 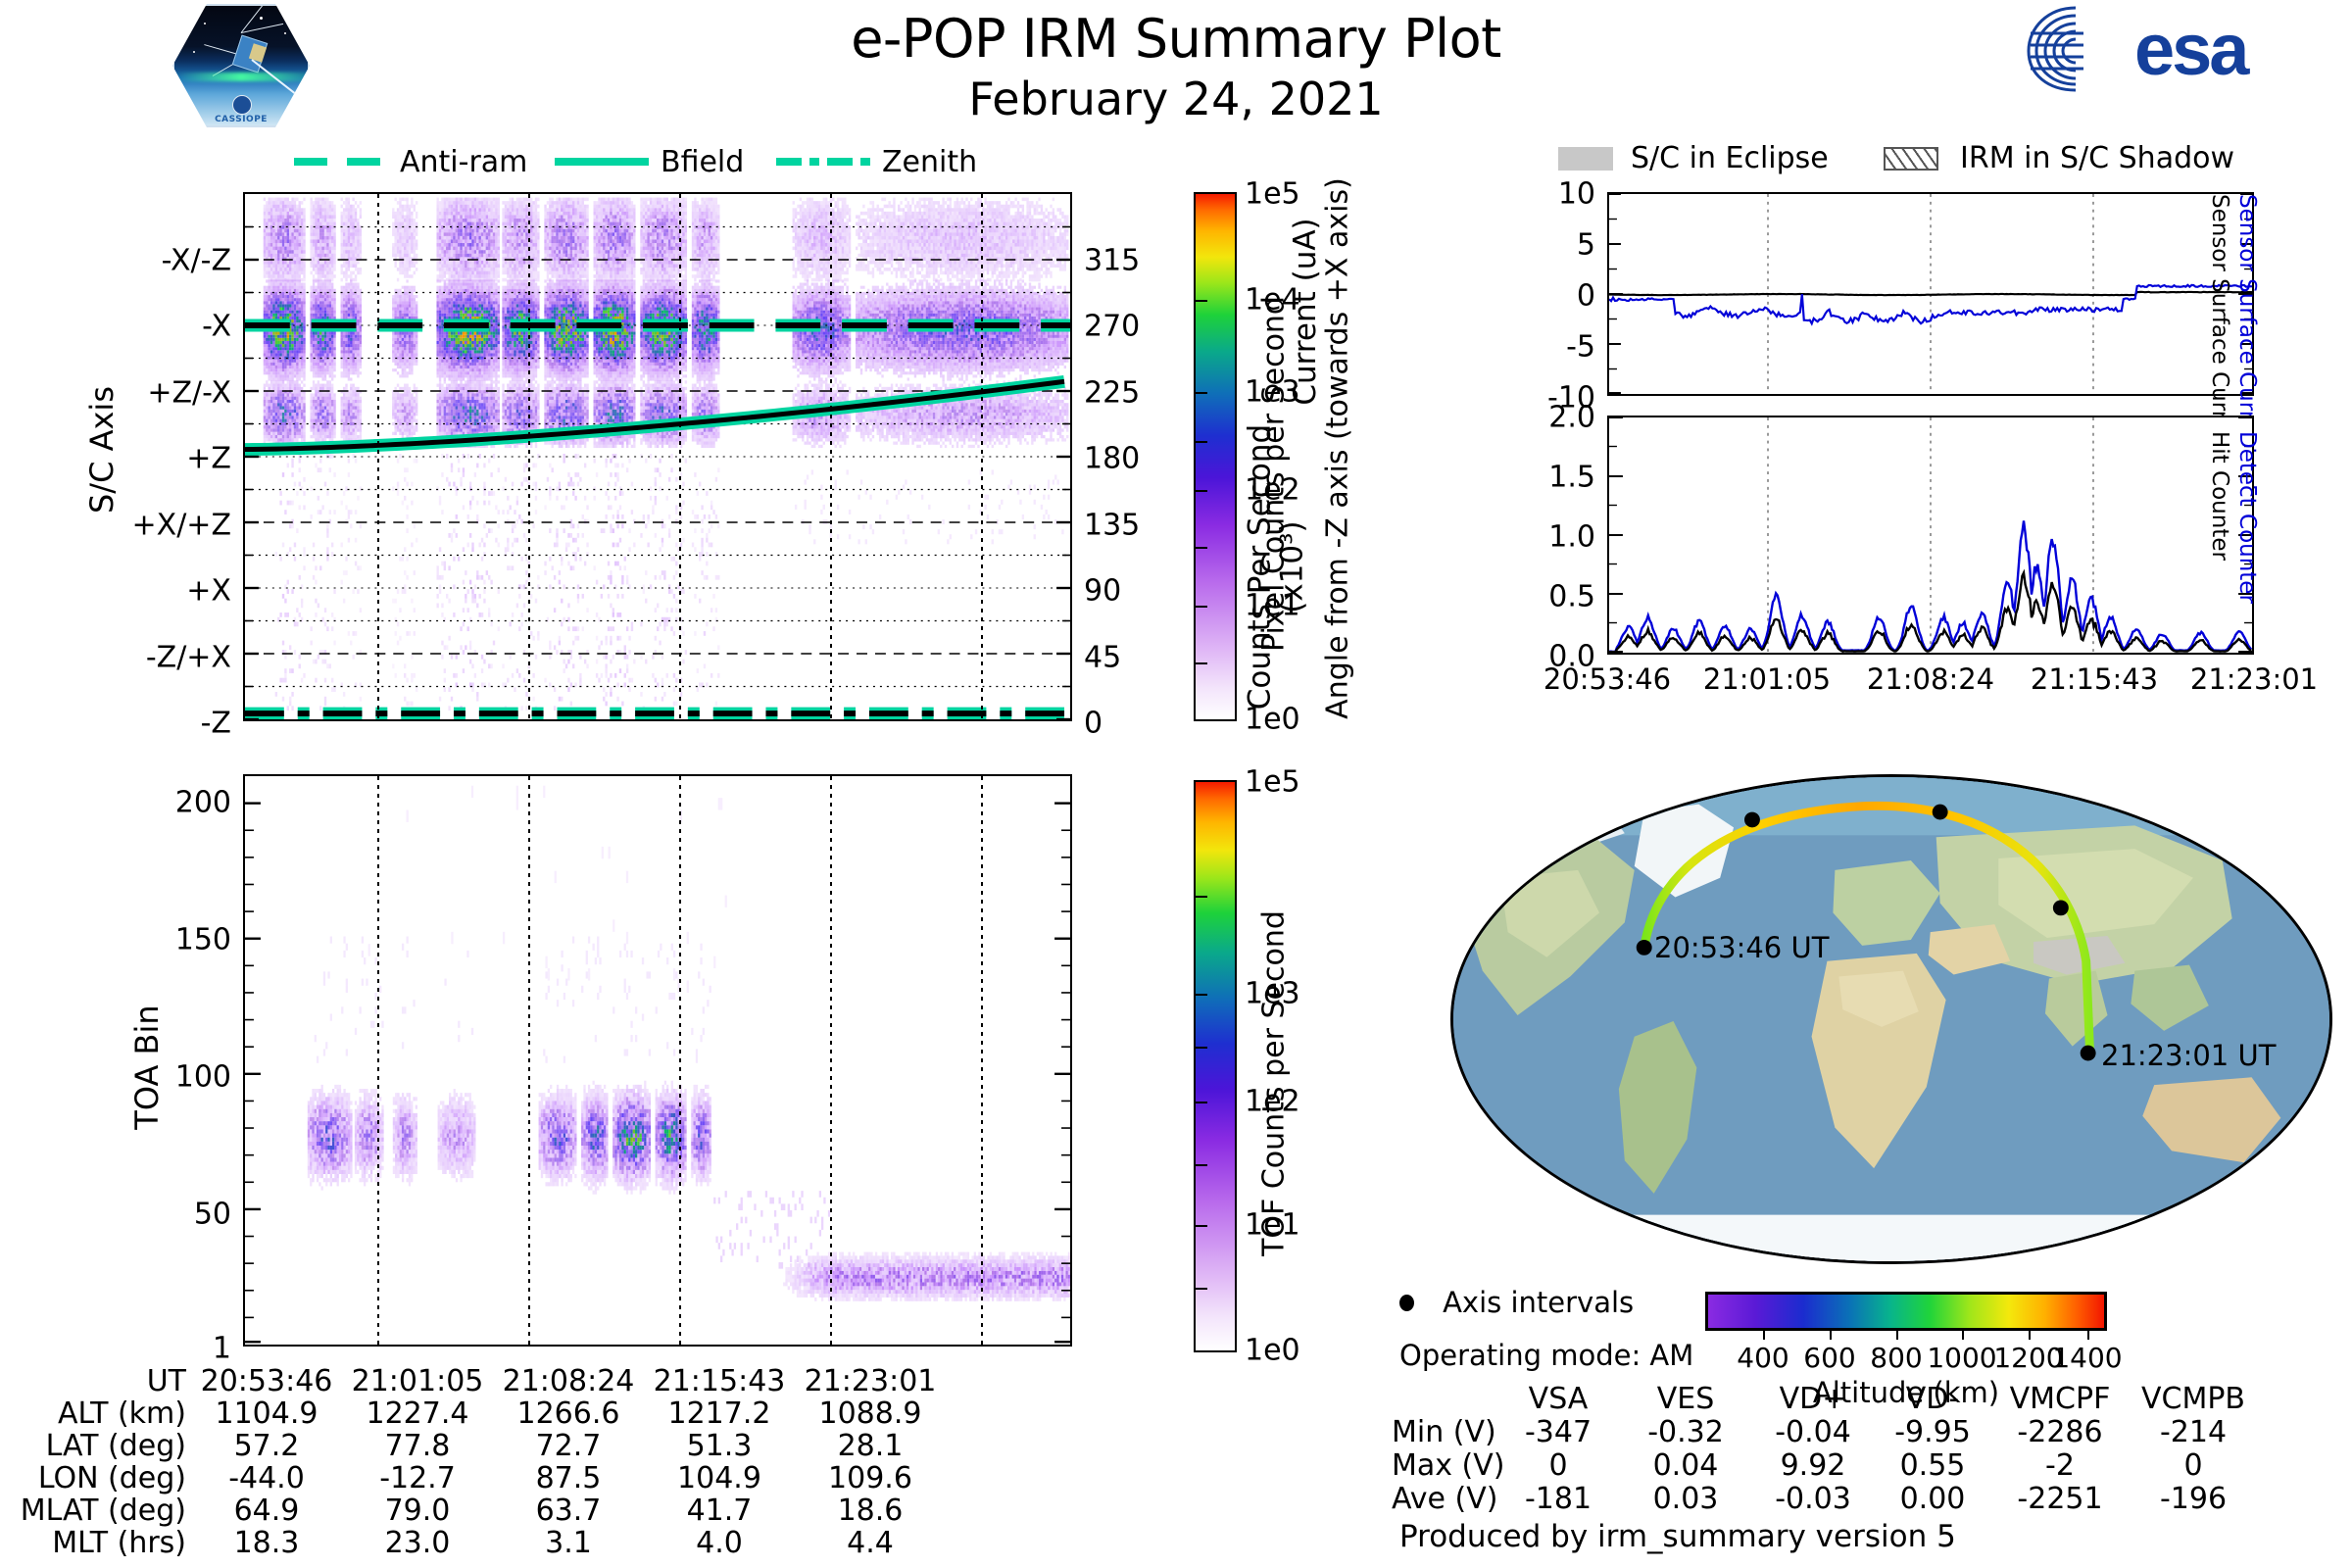 What do you see at coordinates (870, 1511) in the screenshot?
I see `cell-mlat-4: 18.6` at bounding box center [870, 1511].